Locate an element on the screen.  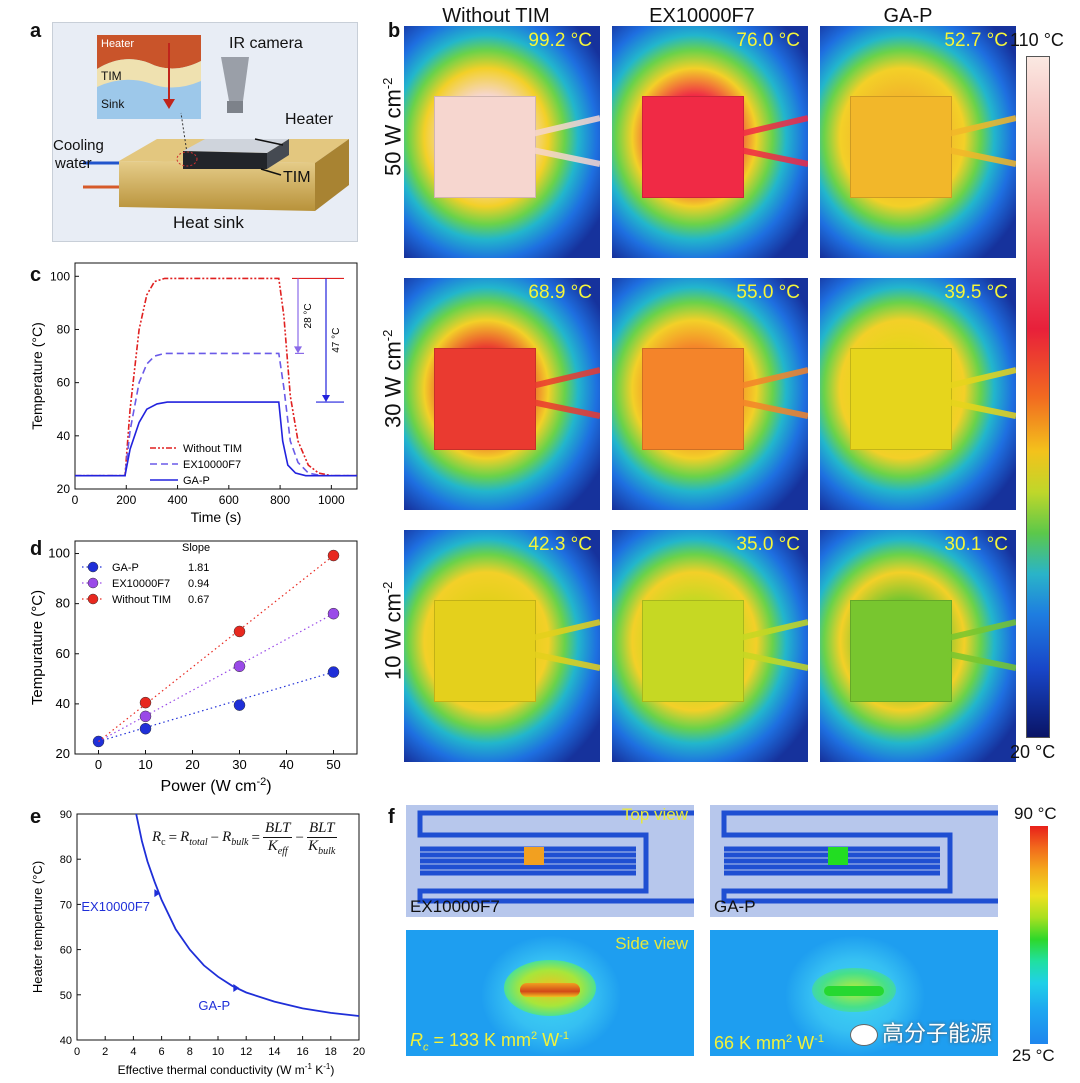
peak-temperature: 42.3 °C is located at coordinates (560, 544).